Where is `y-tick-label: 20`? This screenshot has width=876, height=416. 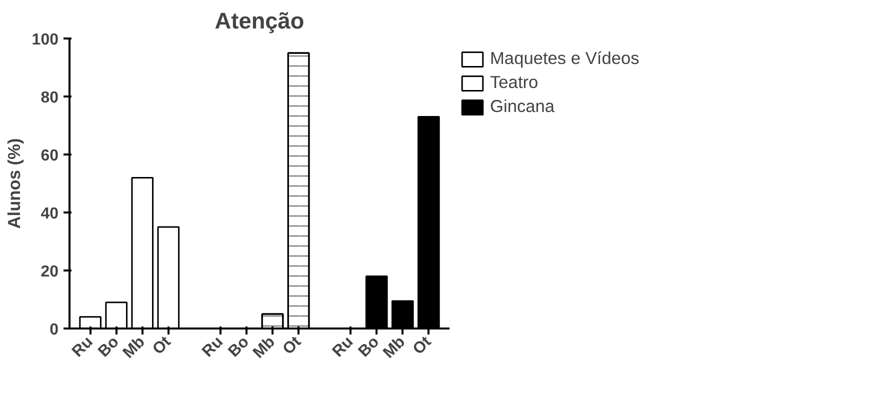 y-tick-label: 20 is located at coordinates (49, 272).